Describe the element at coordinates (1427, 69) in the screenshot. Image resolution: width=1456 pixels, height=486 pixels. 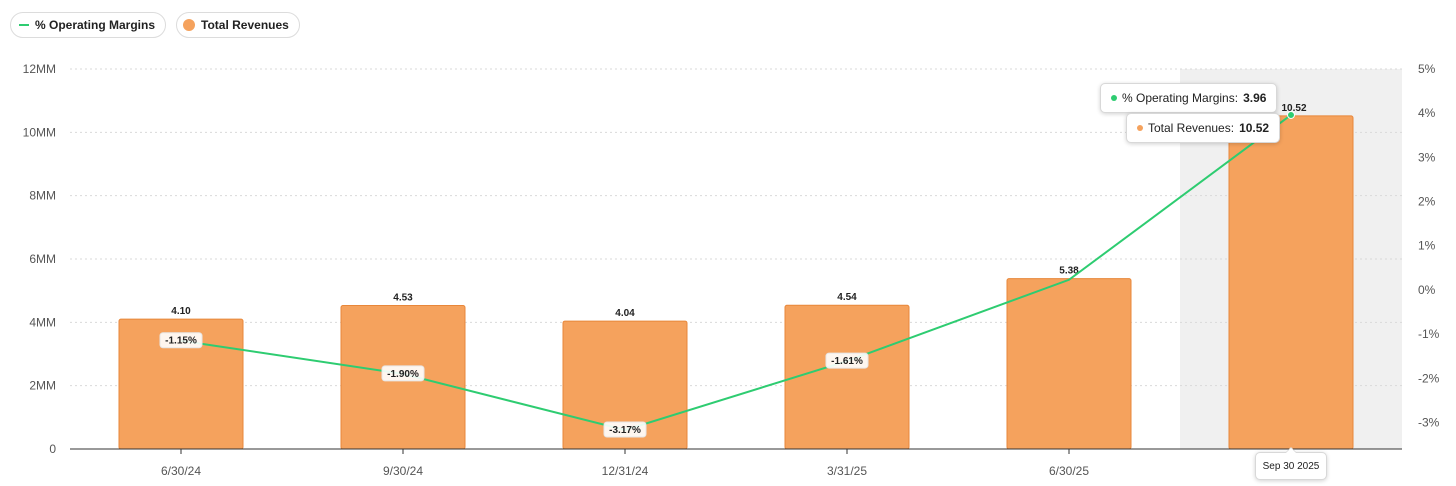
I see `y-right-tick-label: 5%` at that location.